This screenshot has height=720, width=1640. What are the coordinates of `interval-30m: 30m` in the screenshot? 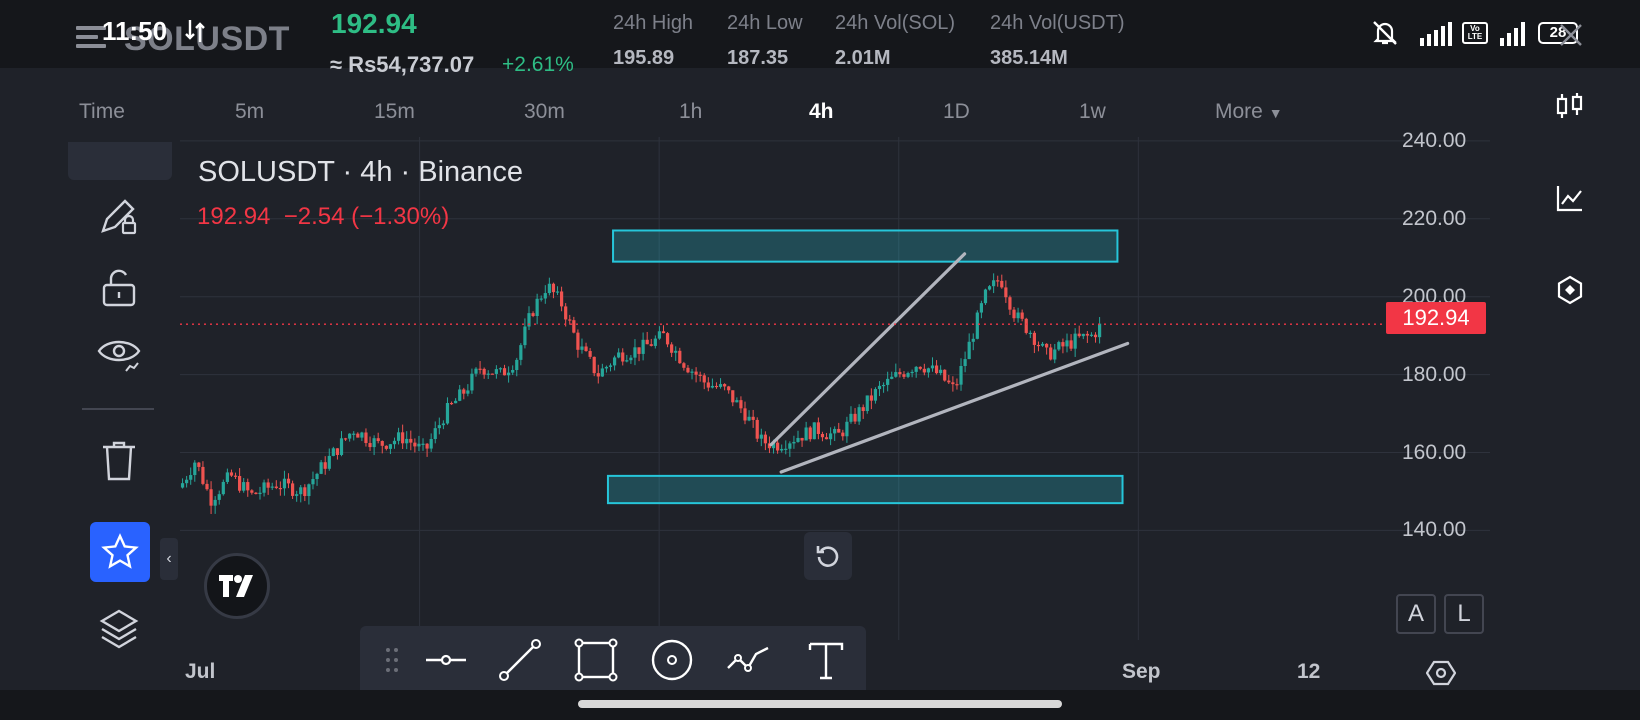 It's located at (544, 111).